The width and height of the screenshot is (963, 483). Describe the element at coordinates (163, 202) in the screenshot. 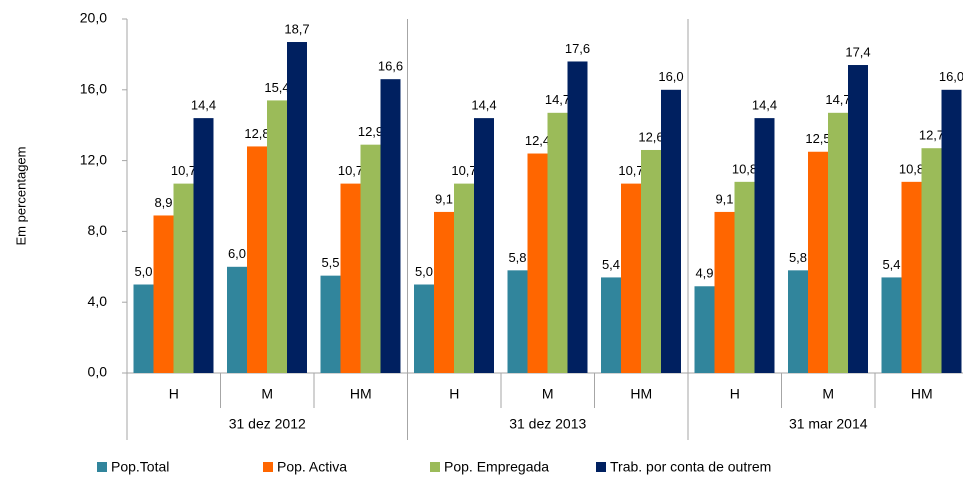

I see `value-label: 8,9` at that location.